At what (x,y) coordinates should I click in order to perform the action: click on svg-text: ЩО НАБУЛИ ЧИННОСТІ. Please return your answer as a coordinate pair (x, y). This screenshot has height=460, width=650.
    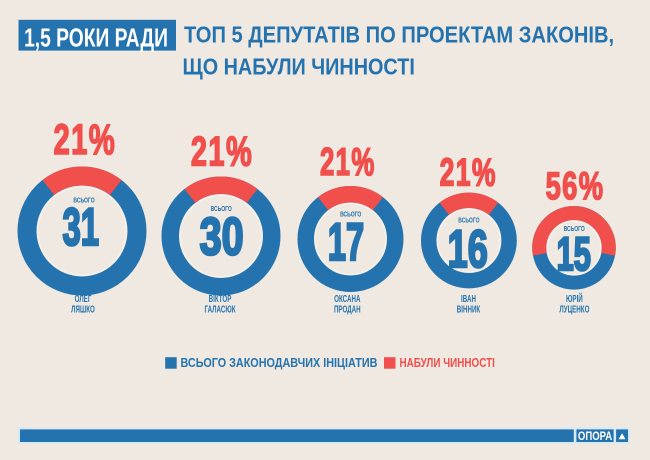
    Looking at the image, I should click on (299, 67).